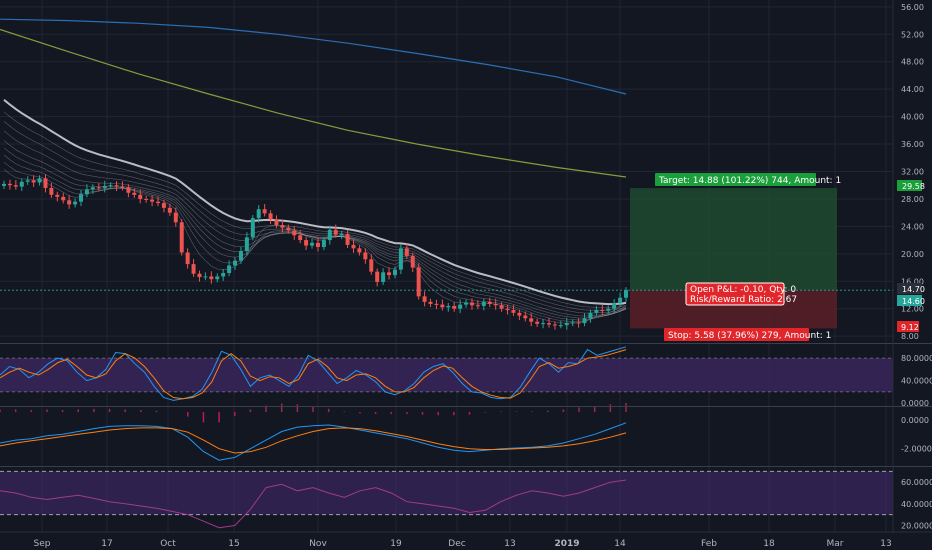 This screenshot has height=550, width=932. I want to click on stop-label-box: Stop: 5.58 (37.96%) 279, Amount: 1, so click(747, 334).